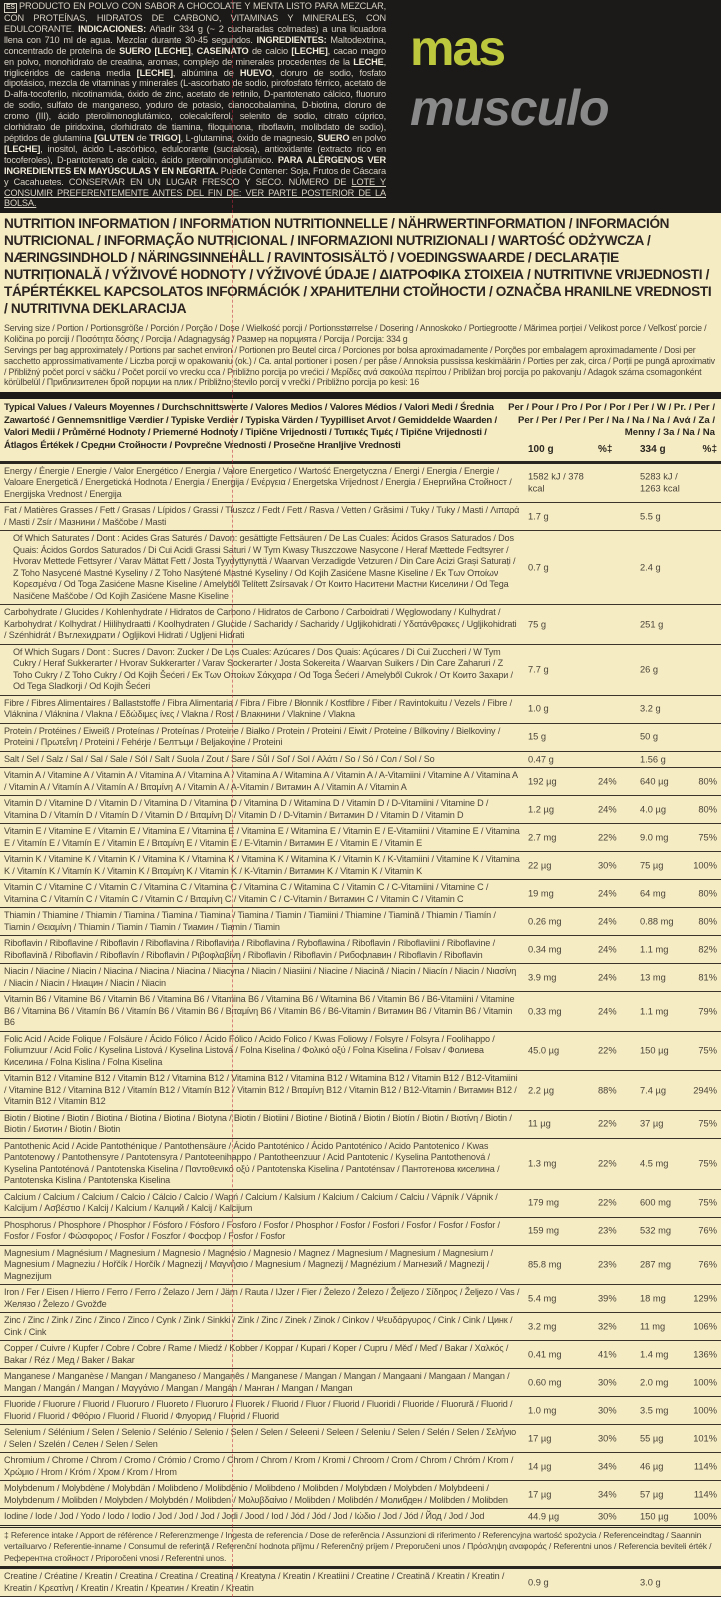  Describe the element at coordinates (540, 1466) in the screenshot. I see `value-per-100g: 14 µg` at that location.